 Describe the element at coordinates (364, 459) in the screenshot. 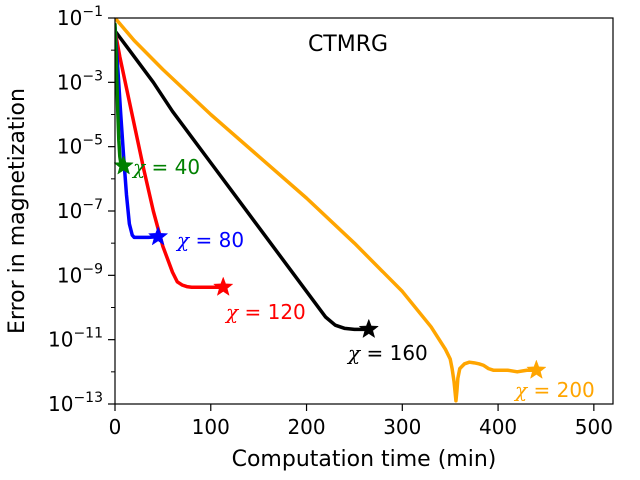

I see `x-axis-title: Computation time (min)` at that location.